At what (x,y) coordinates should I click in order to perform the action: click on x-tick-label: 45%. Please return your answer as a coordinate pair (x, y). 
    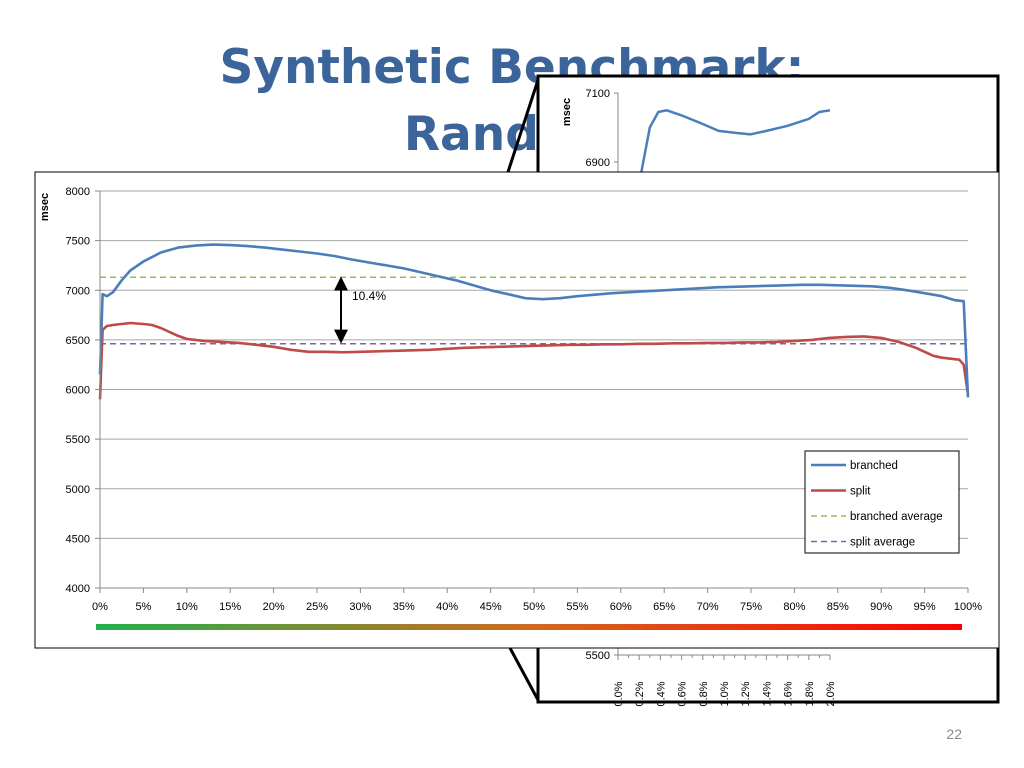
    Looking at the image, I should click on (491, 607).